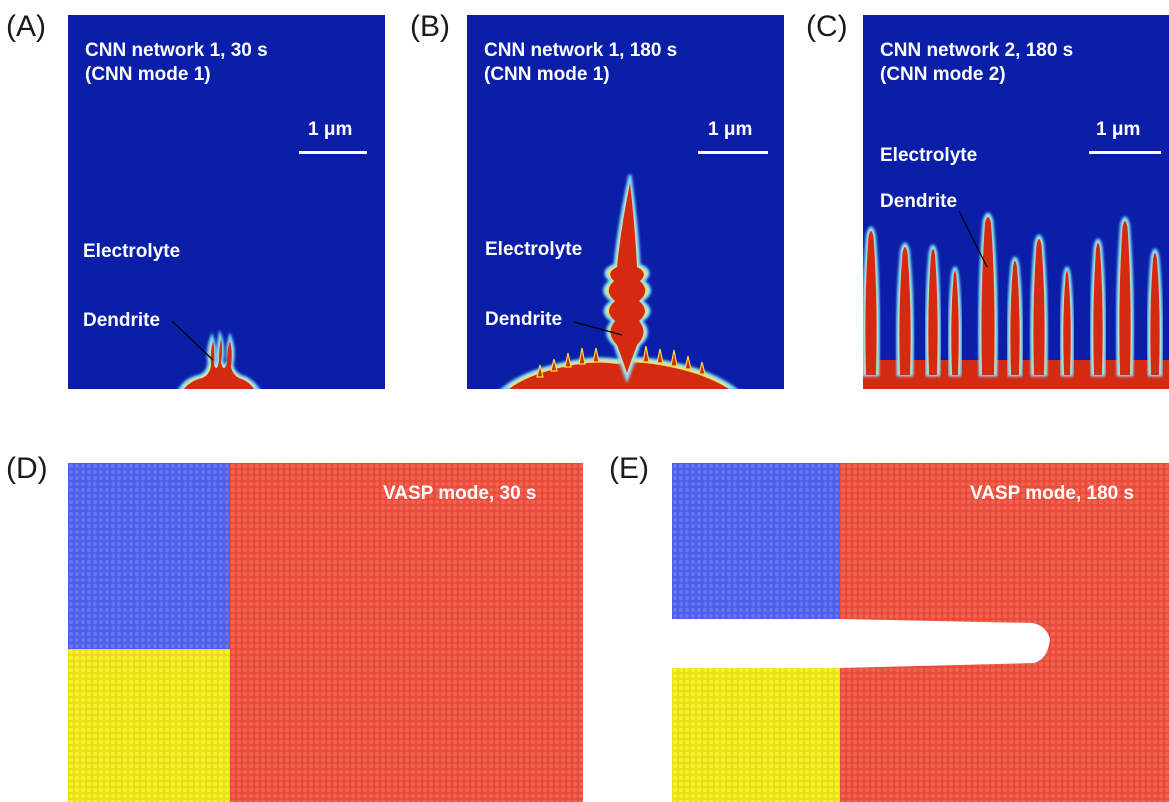  What do you see at coordinates (406, 632) in the screenshot?
I see `red-region-d` at bounding box center [406, 632].